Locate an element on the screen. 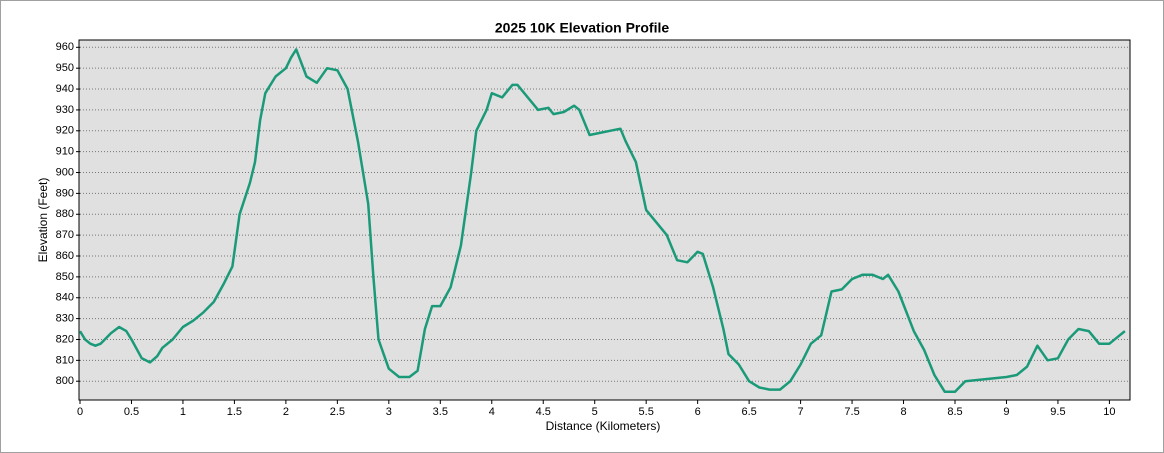 This screenshot has width=1164, height=453. y-tick-label: 920 is located at coordinates (65, 131).